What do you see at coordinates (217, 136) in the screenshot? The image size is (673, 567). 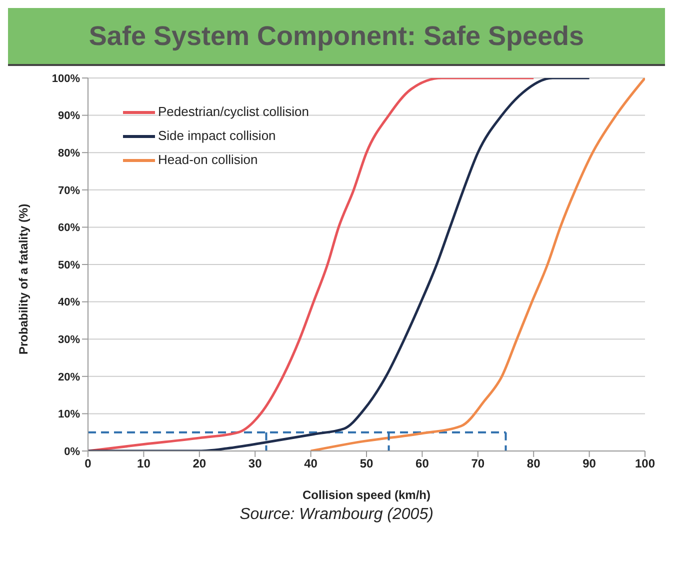 I see `legend-label: Side impact collision` at bounding box center [217, 136].